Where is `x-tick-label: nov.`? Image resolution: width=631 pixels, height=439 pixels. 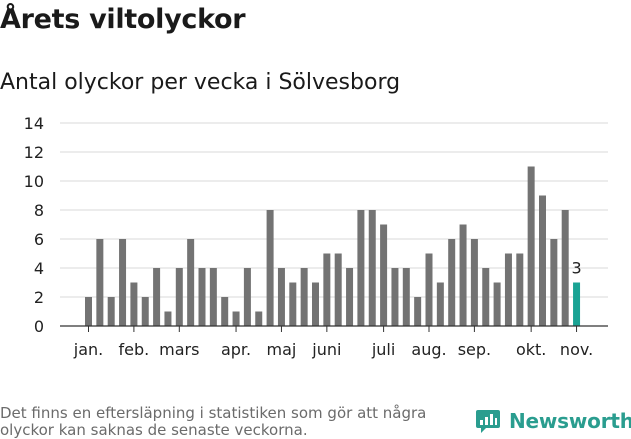
x-tick-label: nov. is located at coordinates (576, 349).